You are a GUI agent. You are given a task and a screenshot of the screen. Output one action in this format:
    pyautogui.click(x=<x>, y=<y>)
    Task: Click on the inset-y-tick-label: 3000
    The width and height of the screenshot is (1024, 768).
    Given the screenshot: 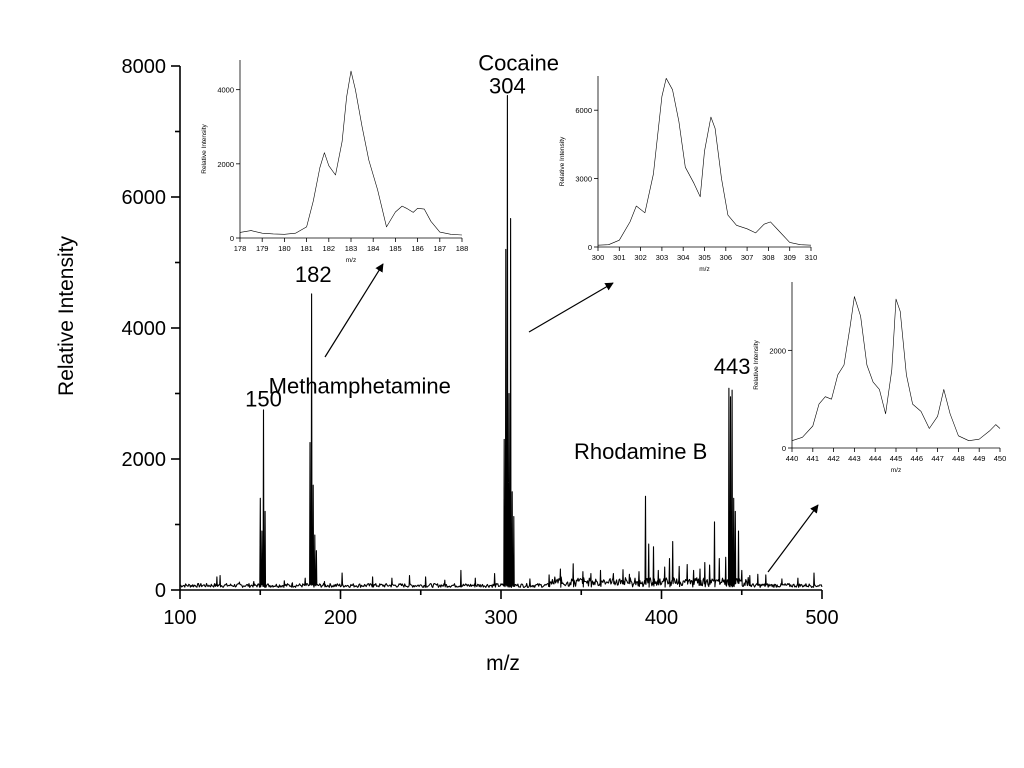 What is the action you would take?
    pyautogui.click(x=583, y=179)
    